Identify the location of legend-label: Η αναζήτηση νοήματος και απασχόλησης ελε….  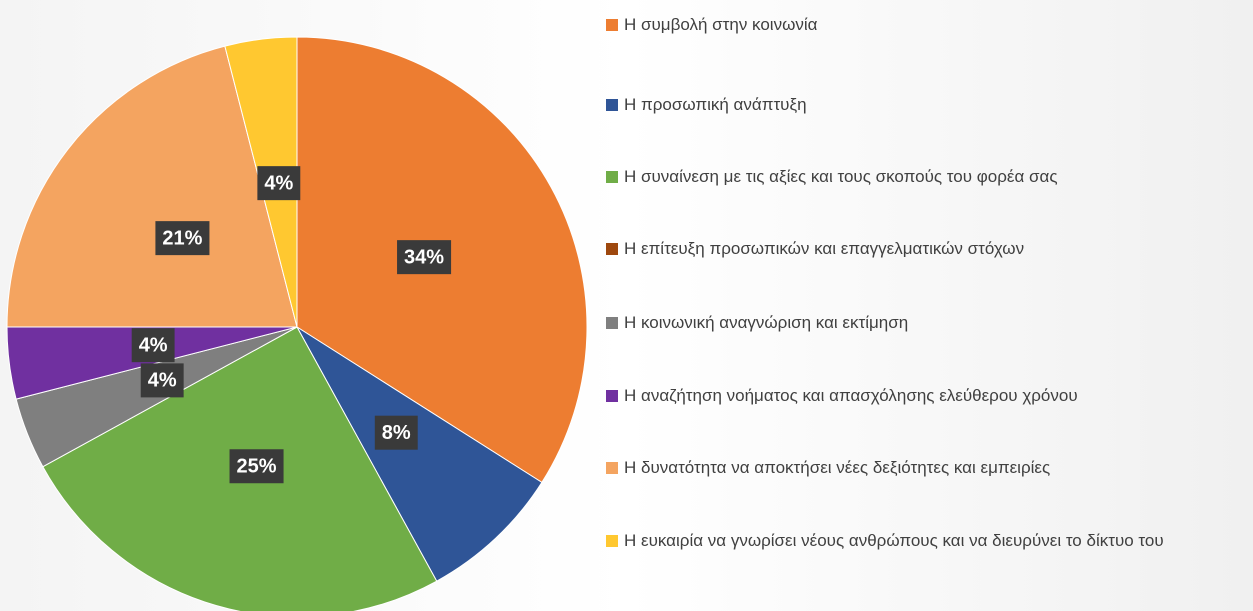
(851, 395).